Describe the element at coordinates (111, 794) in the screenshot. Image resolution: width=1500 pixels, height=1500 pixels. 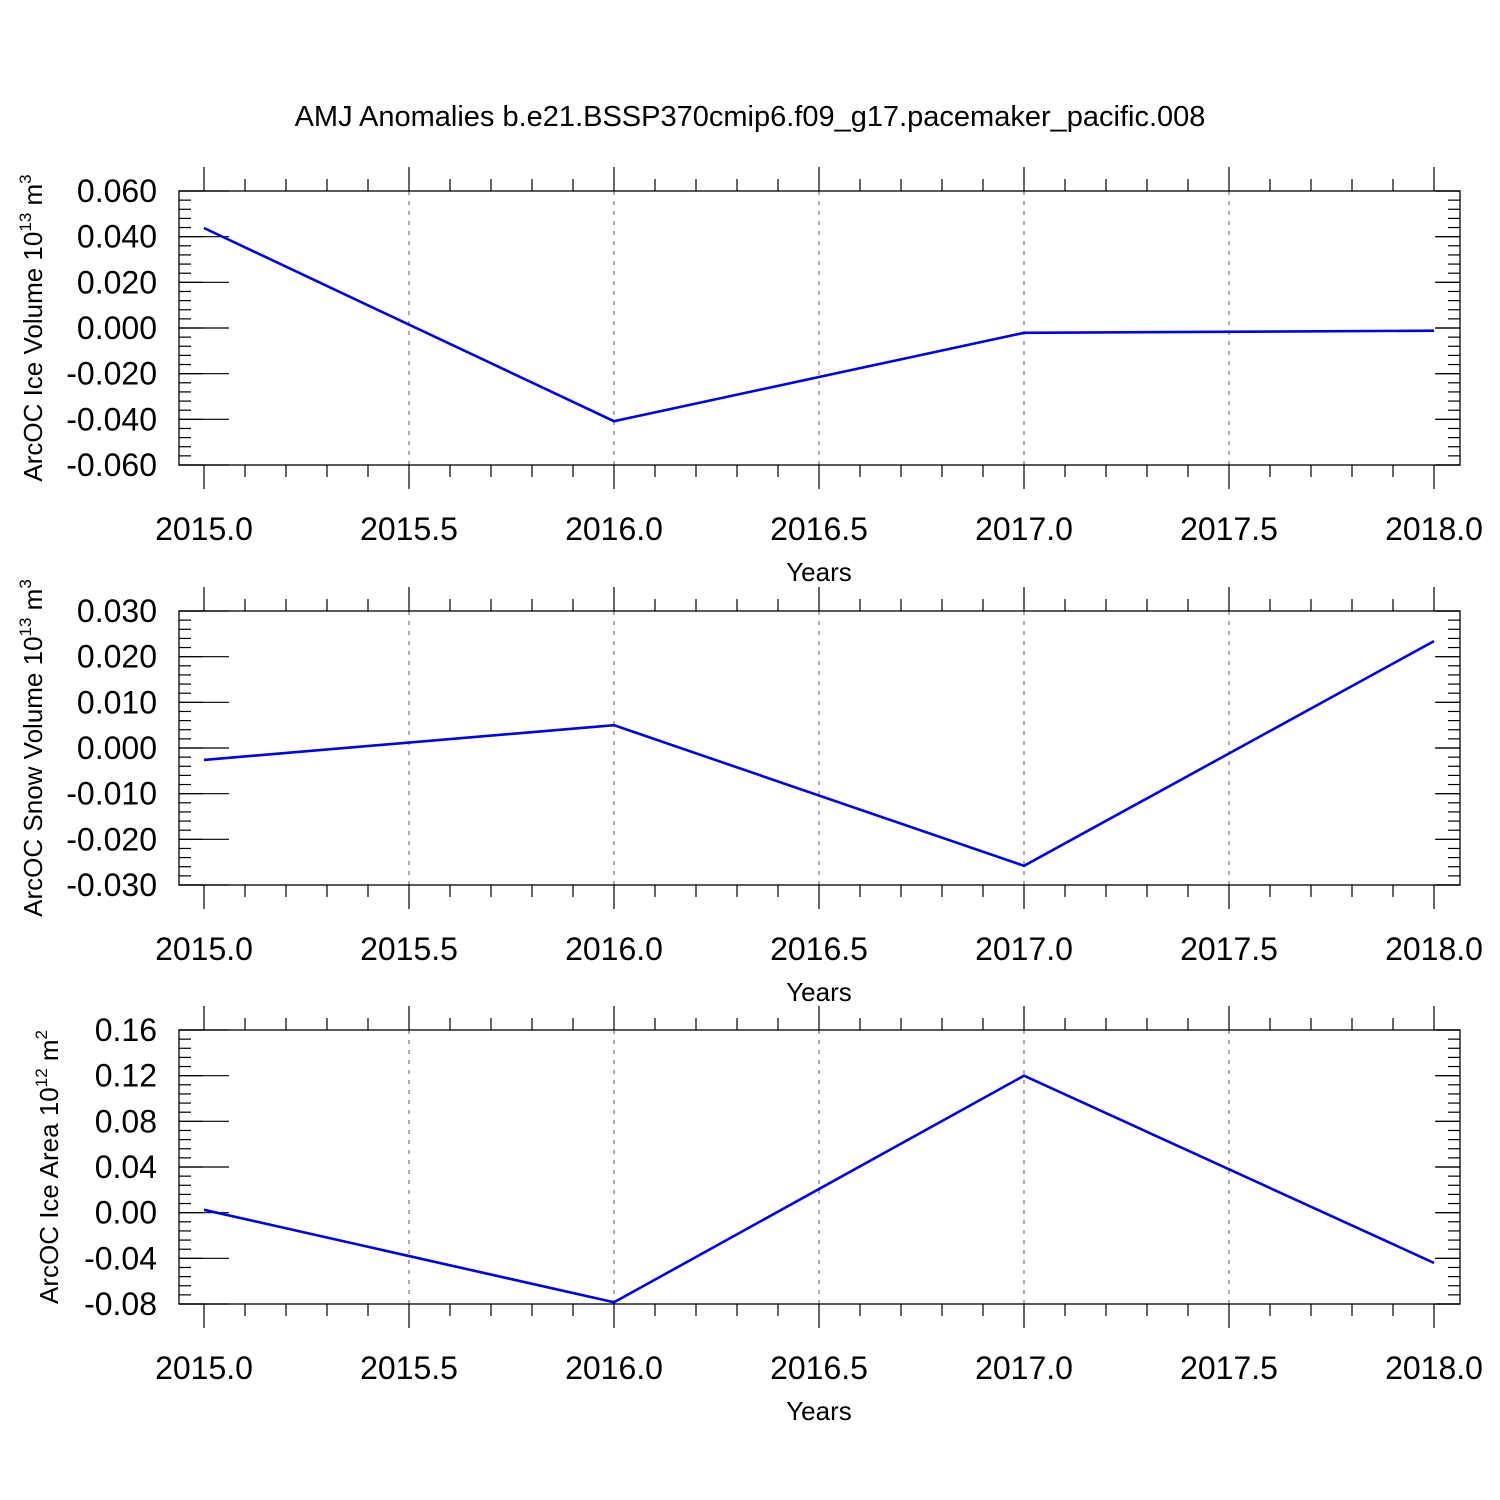
I see `y-tick-label: -0.010` at that location.